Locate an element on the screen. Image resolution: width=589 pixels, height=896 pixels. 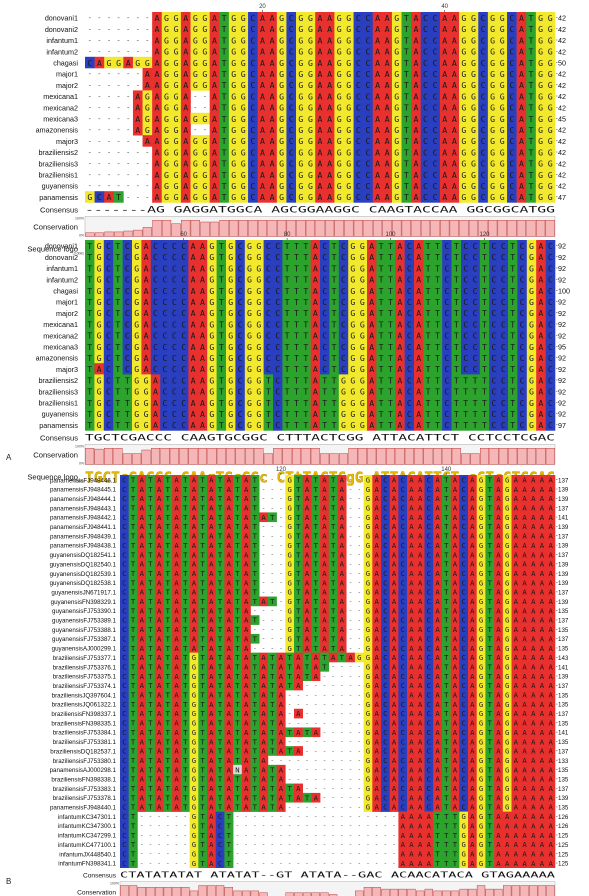
sequence-name: panamensisFJ948445.1 is located at coordinates (83, 490).